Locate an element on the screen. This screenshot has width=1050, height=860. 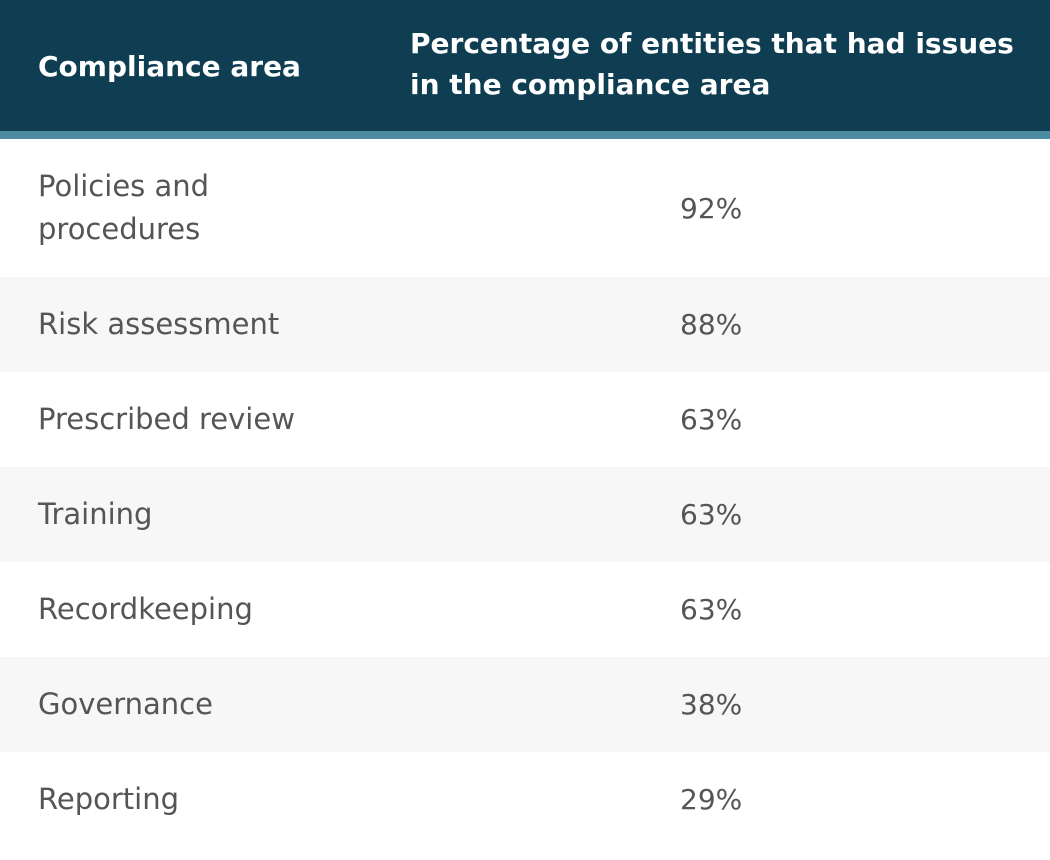
table-row: Risk assessment 88% is located at coordinates (525, 324).